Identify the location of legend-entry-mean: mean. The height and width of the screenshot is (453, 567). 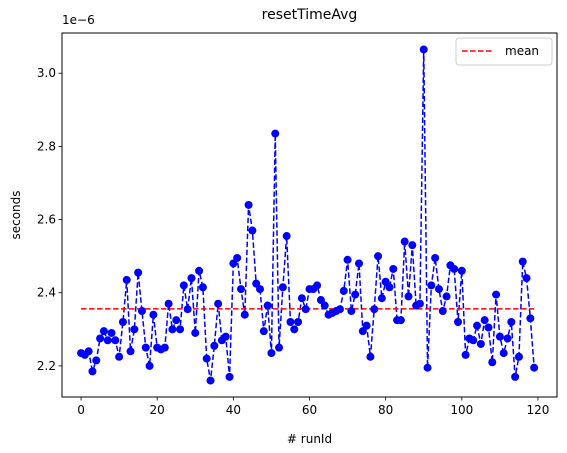
(522, 51).